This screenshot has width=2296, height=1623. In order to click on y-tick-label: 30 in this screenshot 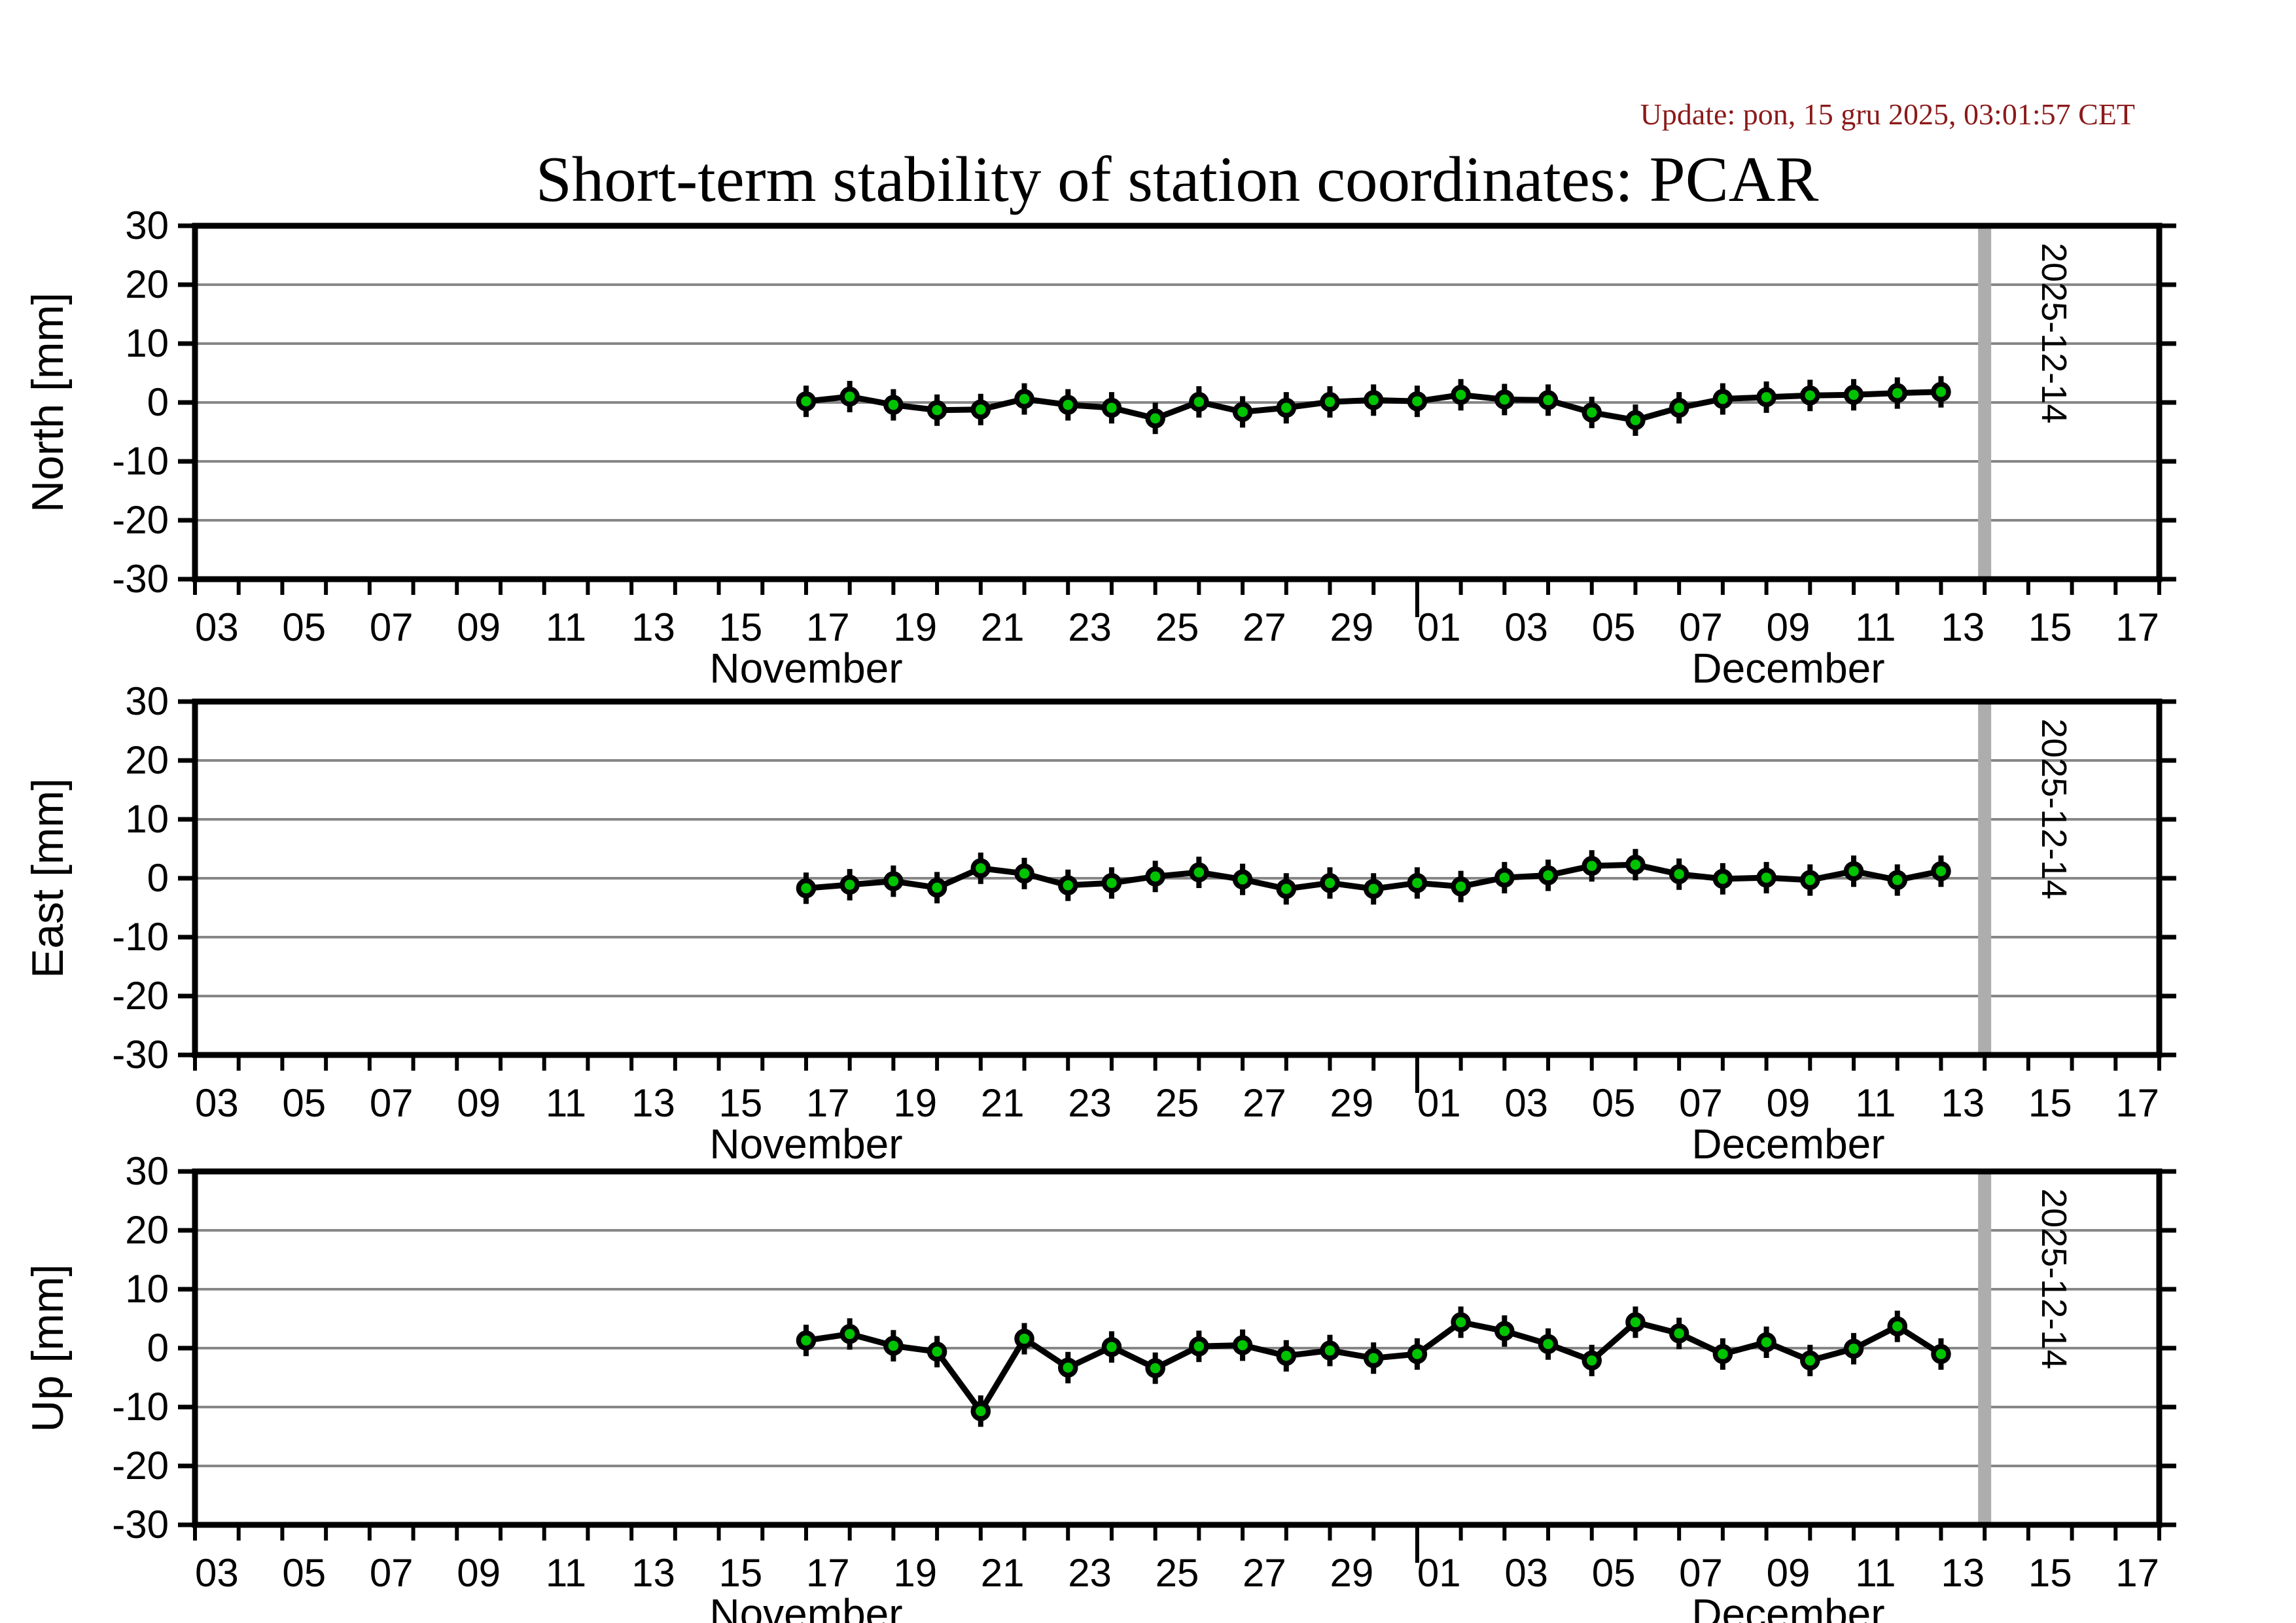, I will do `click(147, 1171)`.